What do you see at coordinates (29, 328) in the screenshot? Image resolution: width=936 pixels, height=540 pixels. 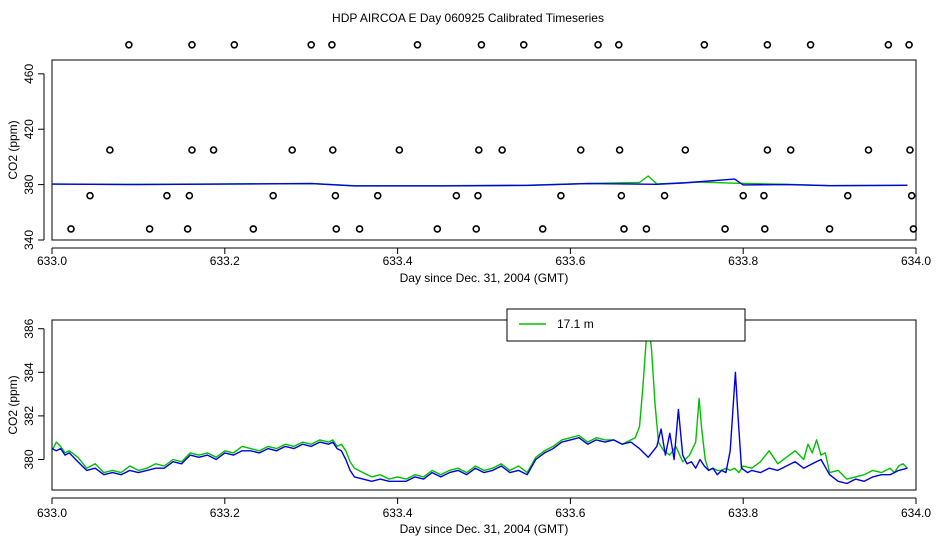 I see `y-tick-label: 386` at bounding box center [29, 328].